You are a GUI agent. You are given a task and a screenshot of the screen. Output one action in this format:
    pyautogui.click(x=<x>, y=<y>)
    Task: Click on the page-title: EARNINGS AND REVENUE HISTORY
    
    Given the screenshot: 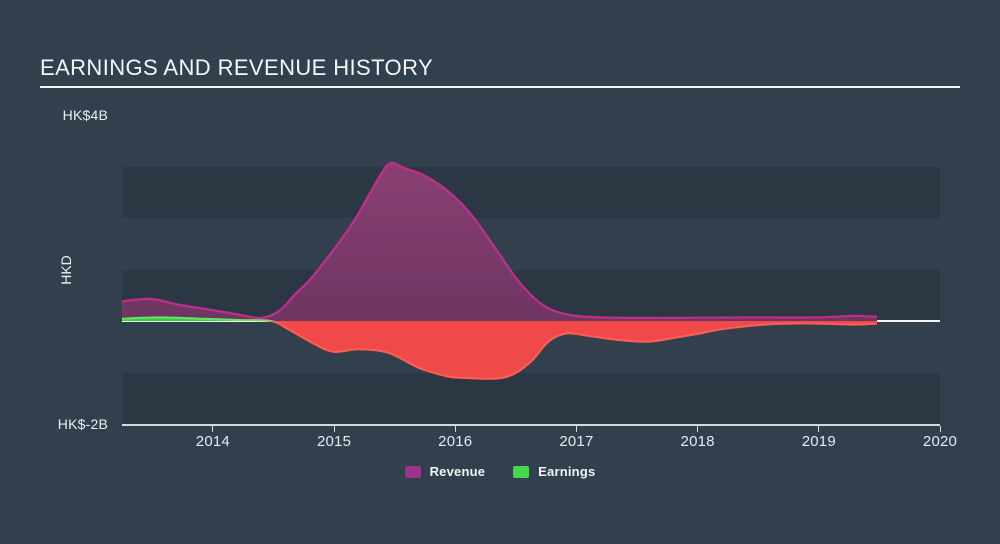 What is the action you would take?
    pyautogui.click(x=237, y=67)
    